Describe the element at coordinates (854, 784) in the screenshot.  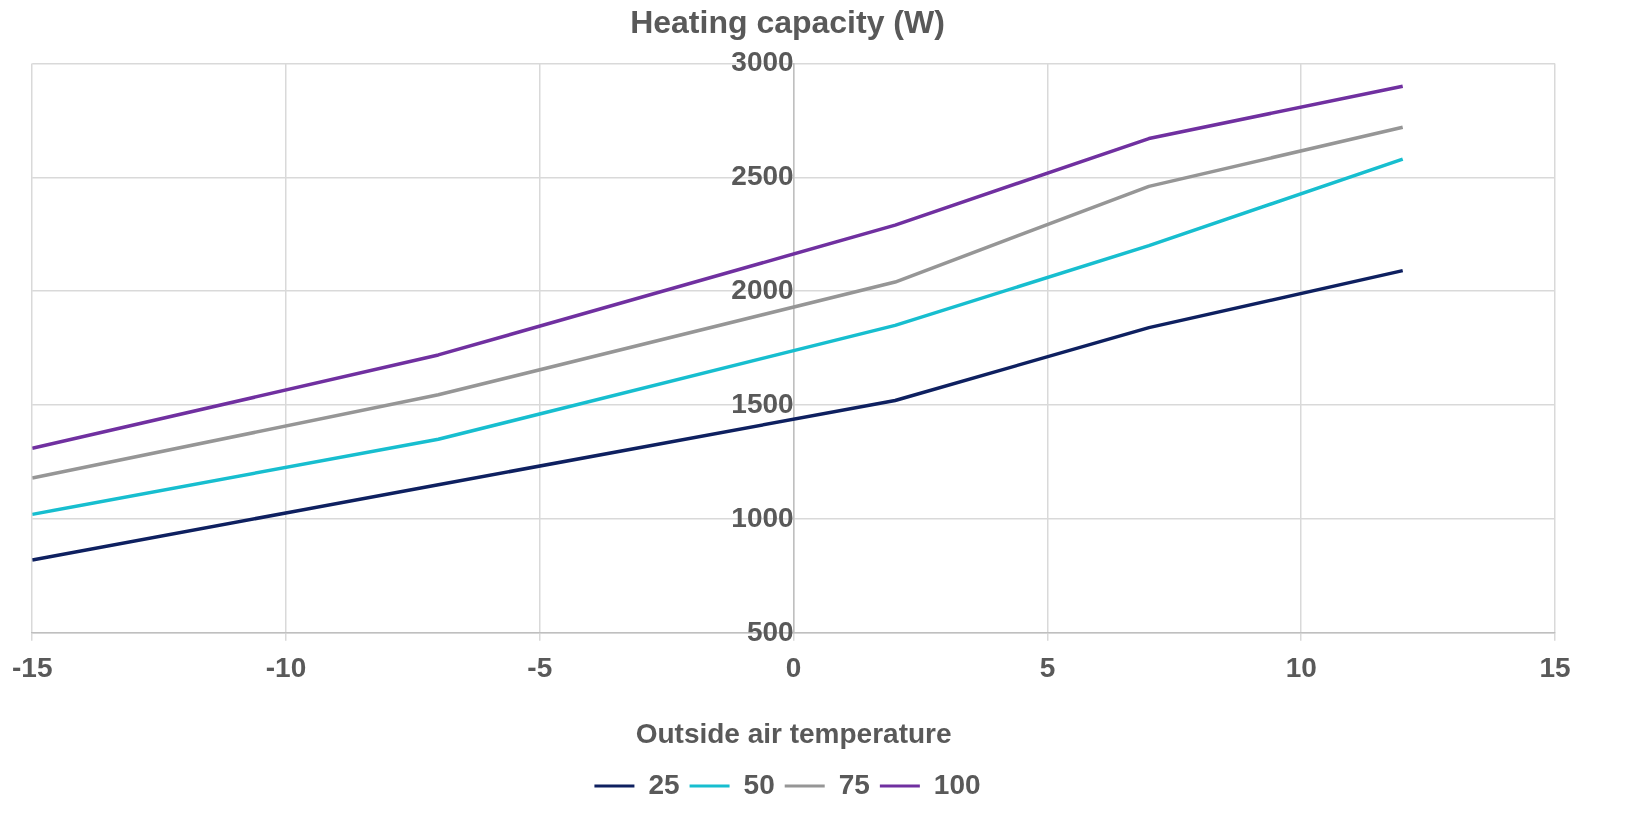
I see `legend-label: 75` at that location.